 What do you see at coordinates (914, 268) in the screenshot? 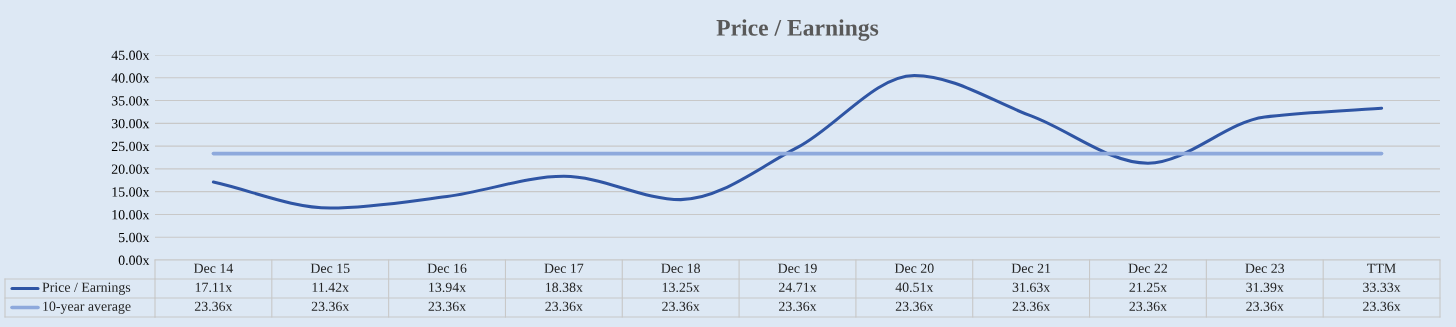
I see `x-tick-label: Dec 20` at bounding box center [914, 268].